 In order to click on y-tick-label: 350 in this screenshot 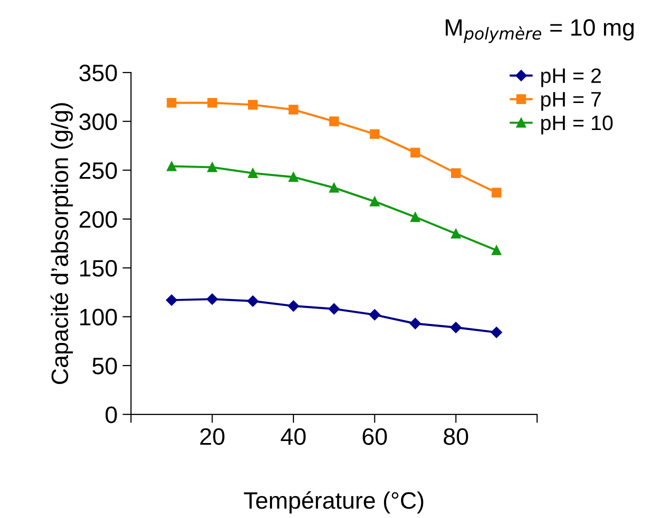, I will do `click(98, 73)`.